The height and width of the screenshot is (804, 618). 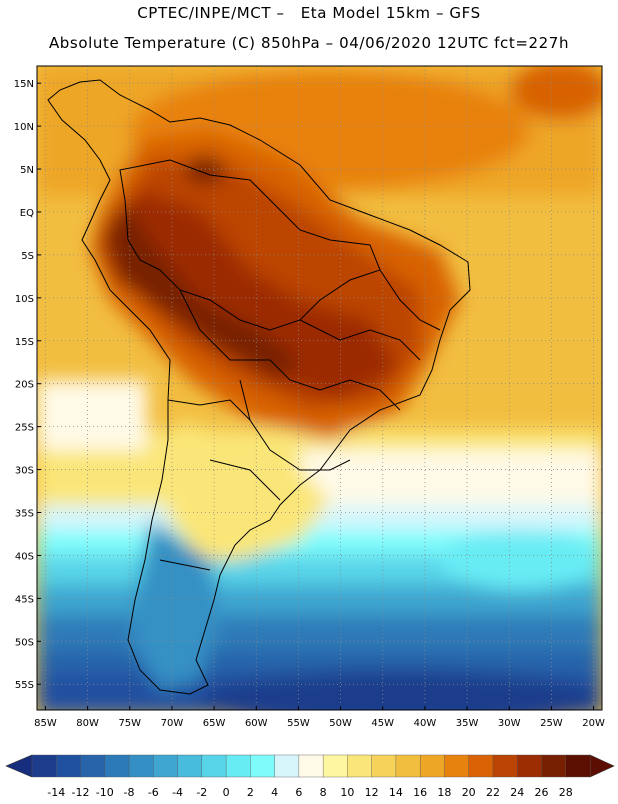 What do you see at coordinates (24, 642) in the screenshot?
I see `lat-label: 50S` at bounding box center [24, 642].